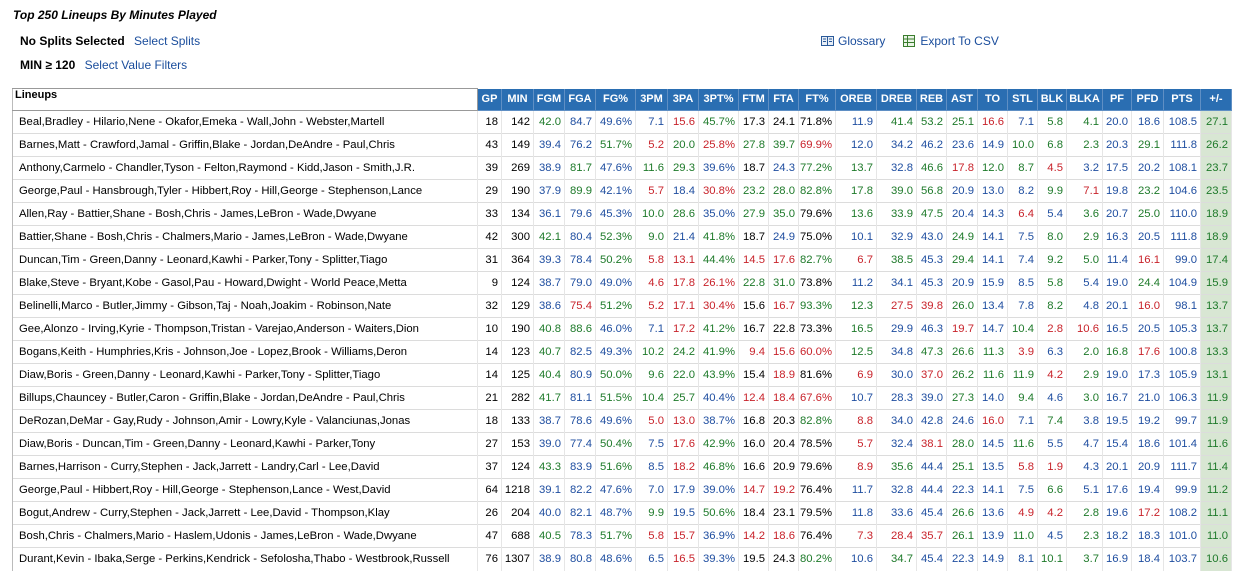 This screenshot has height=574, width=1259. What do you see at coordinates (517, 214) in the screenshot?
I see `stat-cell: 134` at bounding box center [517, 214].